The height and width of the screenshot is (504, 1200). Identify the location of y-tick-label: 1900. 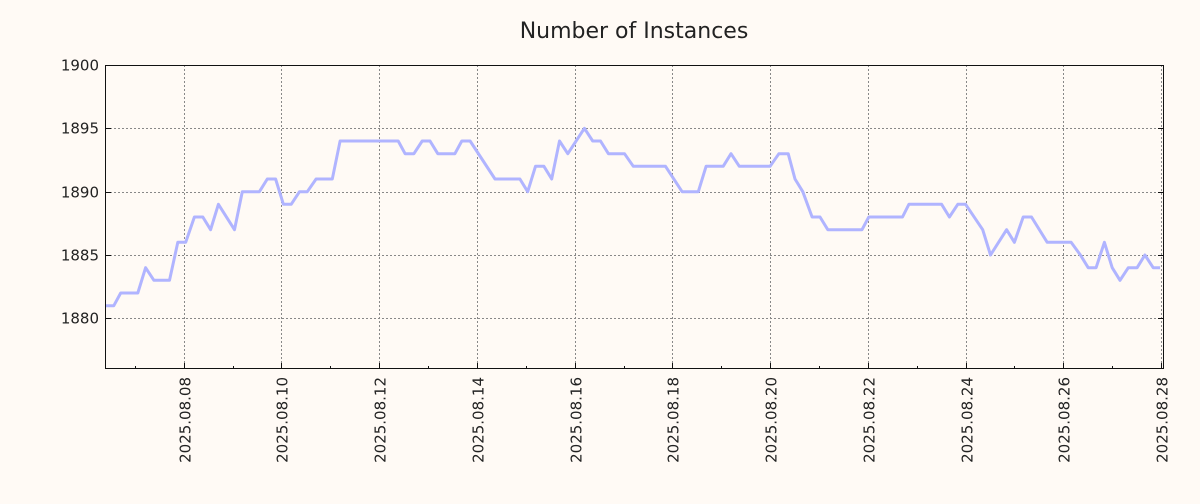
(80, 66).